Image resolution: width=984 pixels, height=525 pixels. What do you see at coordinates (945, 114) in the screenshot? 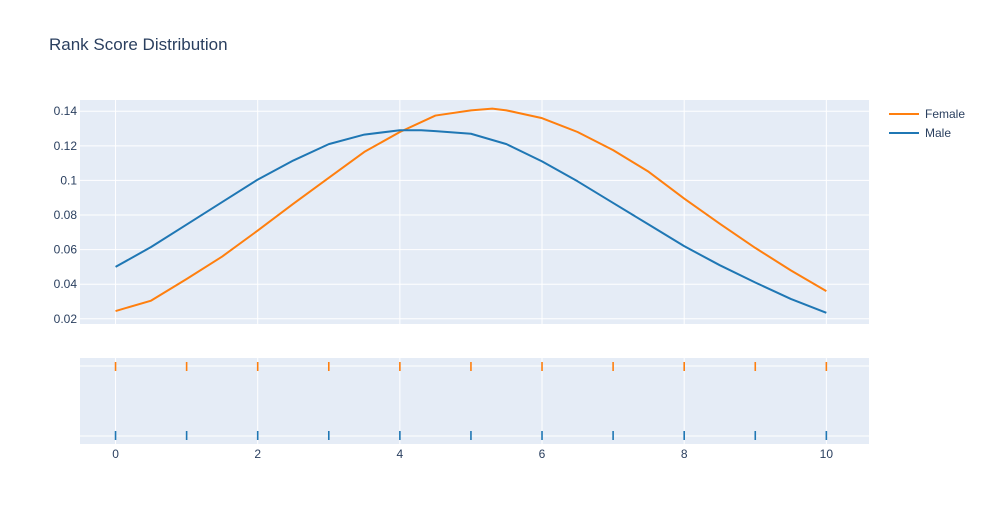
I see `legend-label: Female` at bounding box center [945, 114].